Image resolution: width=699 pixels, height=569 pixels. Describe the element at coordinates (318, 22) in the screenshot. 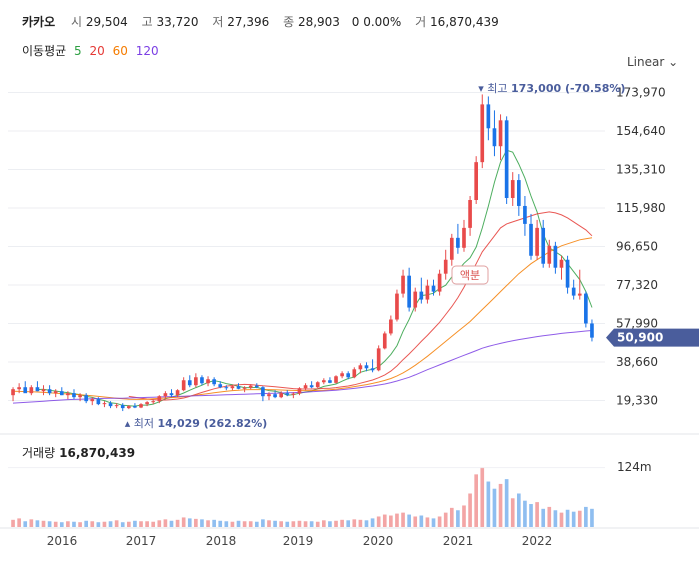

I see `close-value: 28,903` at that location.